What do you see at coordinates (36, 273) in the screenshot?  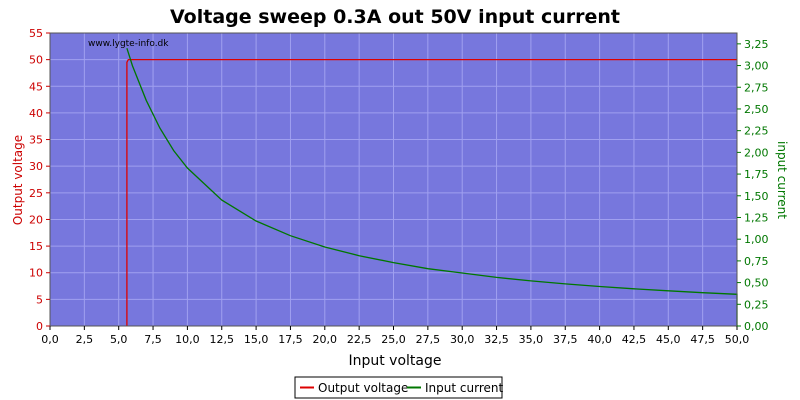 I see `left-tick-label: 10` at bounding box center [36, 273].